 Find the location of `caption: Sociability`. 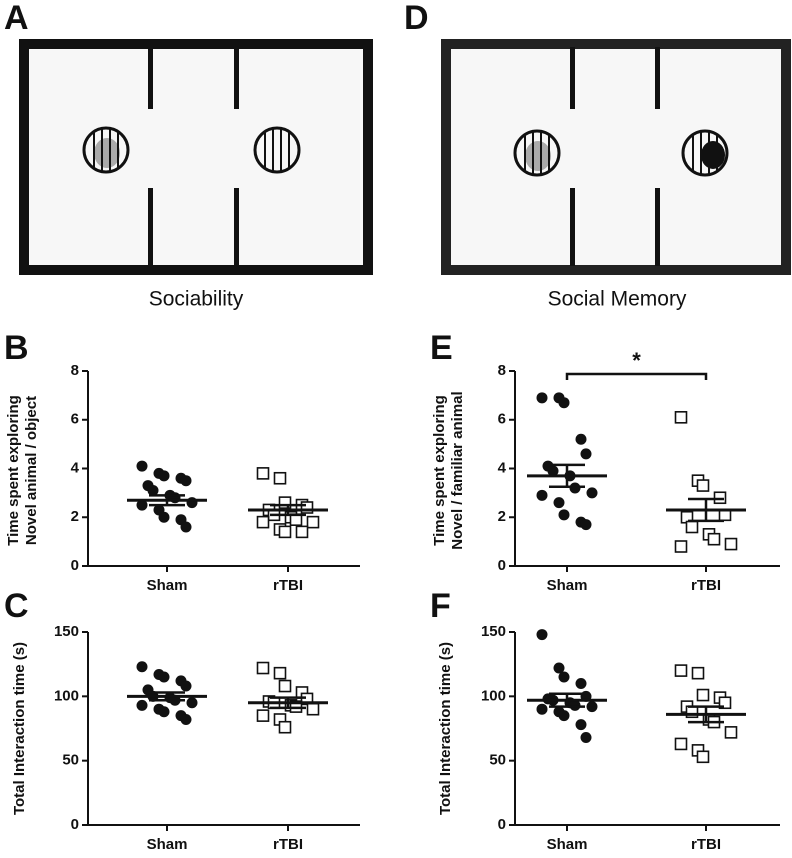

caption: Sociability is located at coordinates (196, 299).